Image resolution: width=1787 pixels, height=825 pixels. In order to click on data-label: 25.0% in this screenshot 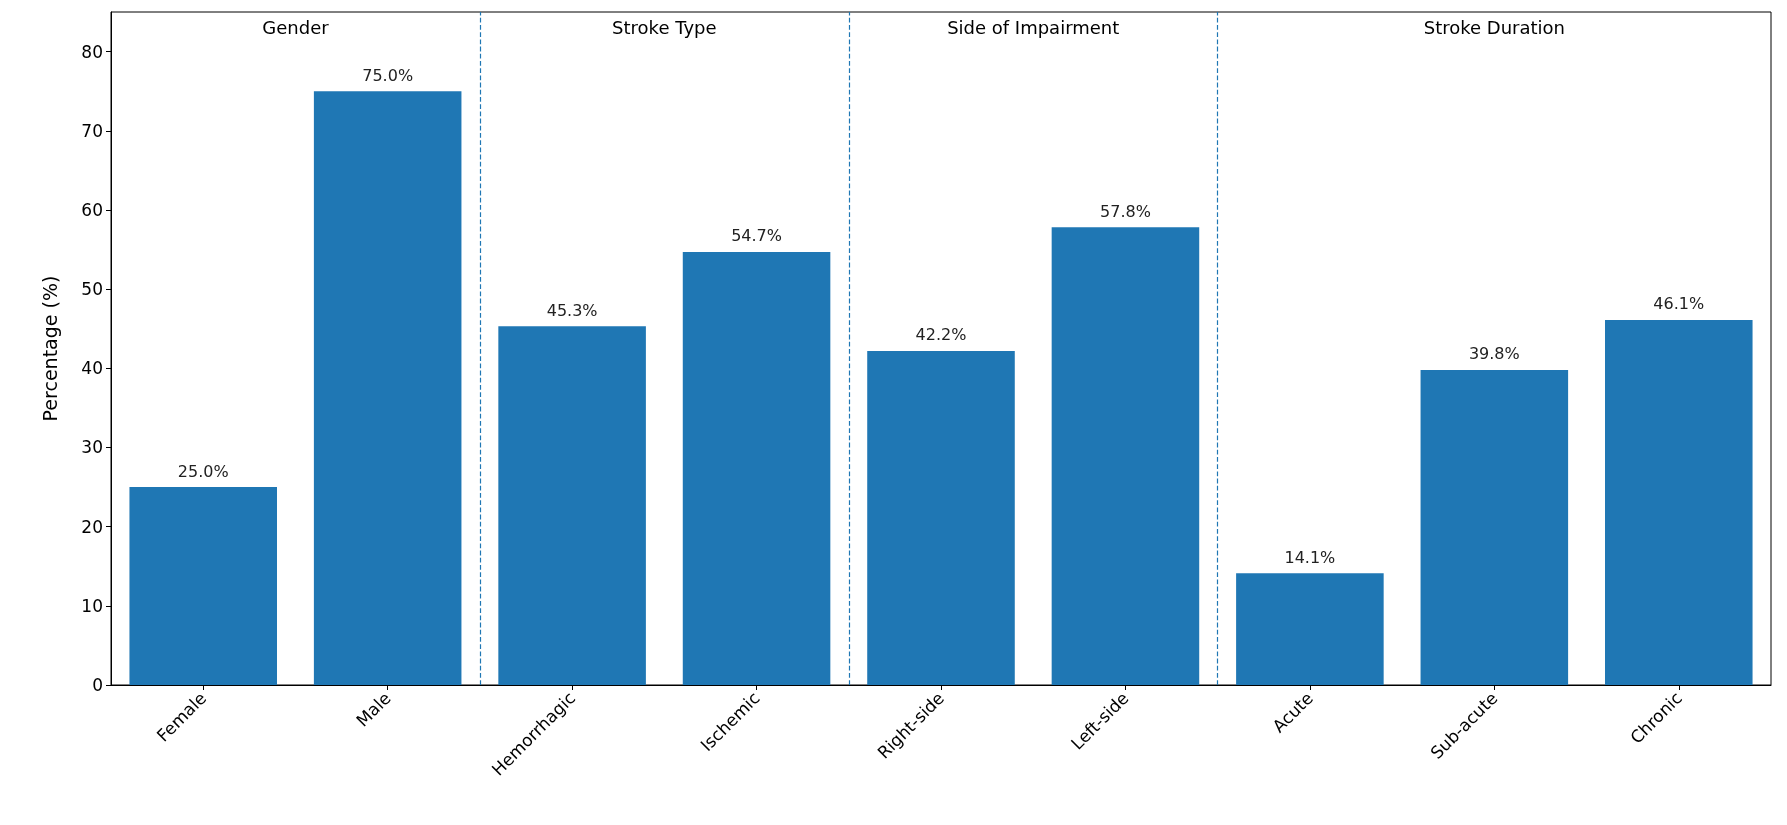, I will do `click(203, 471)`.